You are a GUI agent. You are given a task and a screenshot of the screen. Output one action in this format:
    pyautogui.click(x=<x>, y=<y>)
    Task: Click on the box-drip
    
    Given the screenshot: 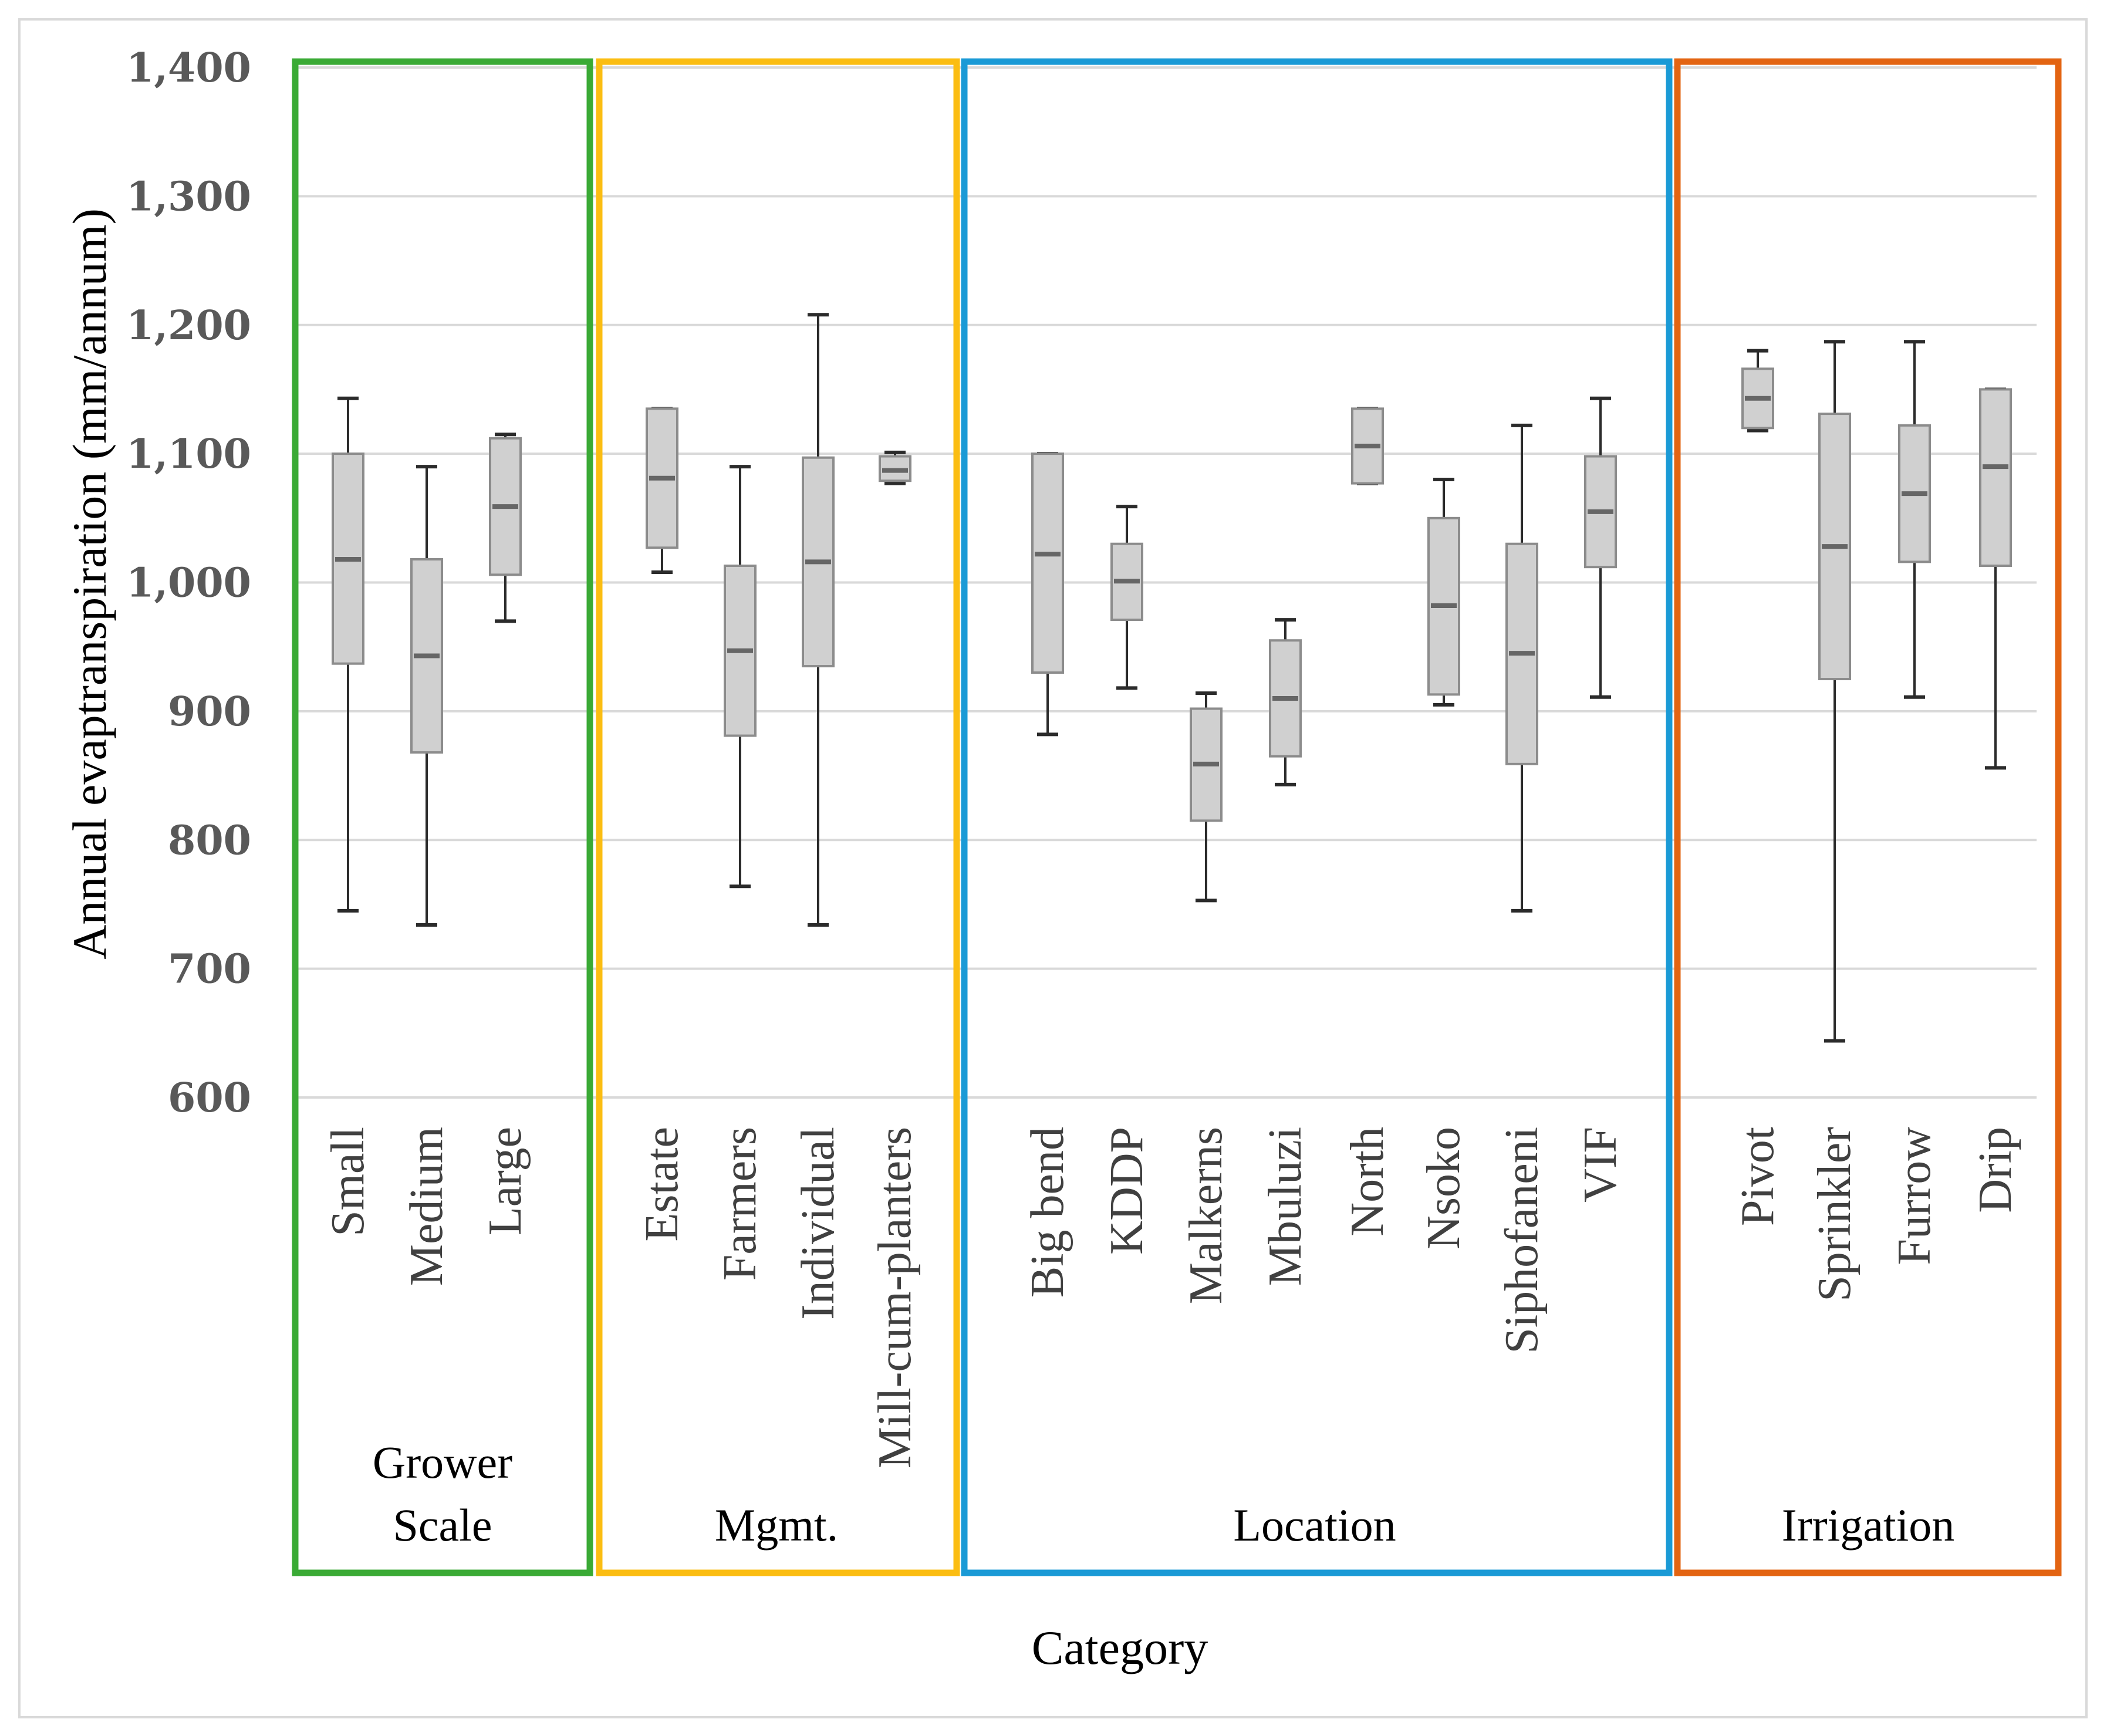 What is the action you would take?
    pyautogui.click(x=1996, y=578)
    